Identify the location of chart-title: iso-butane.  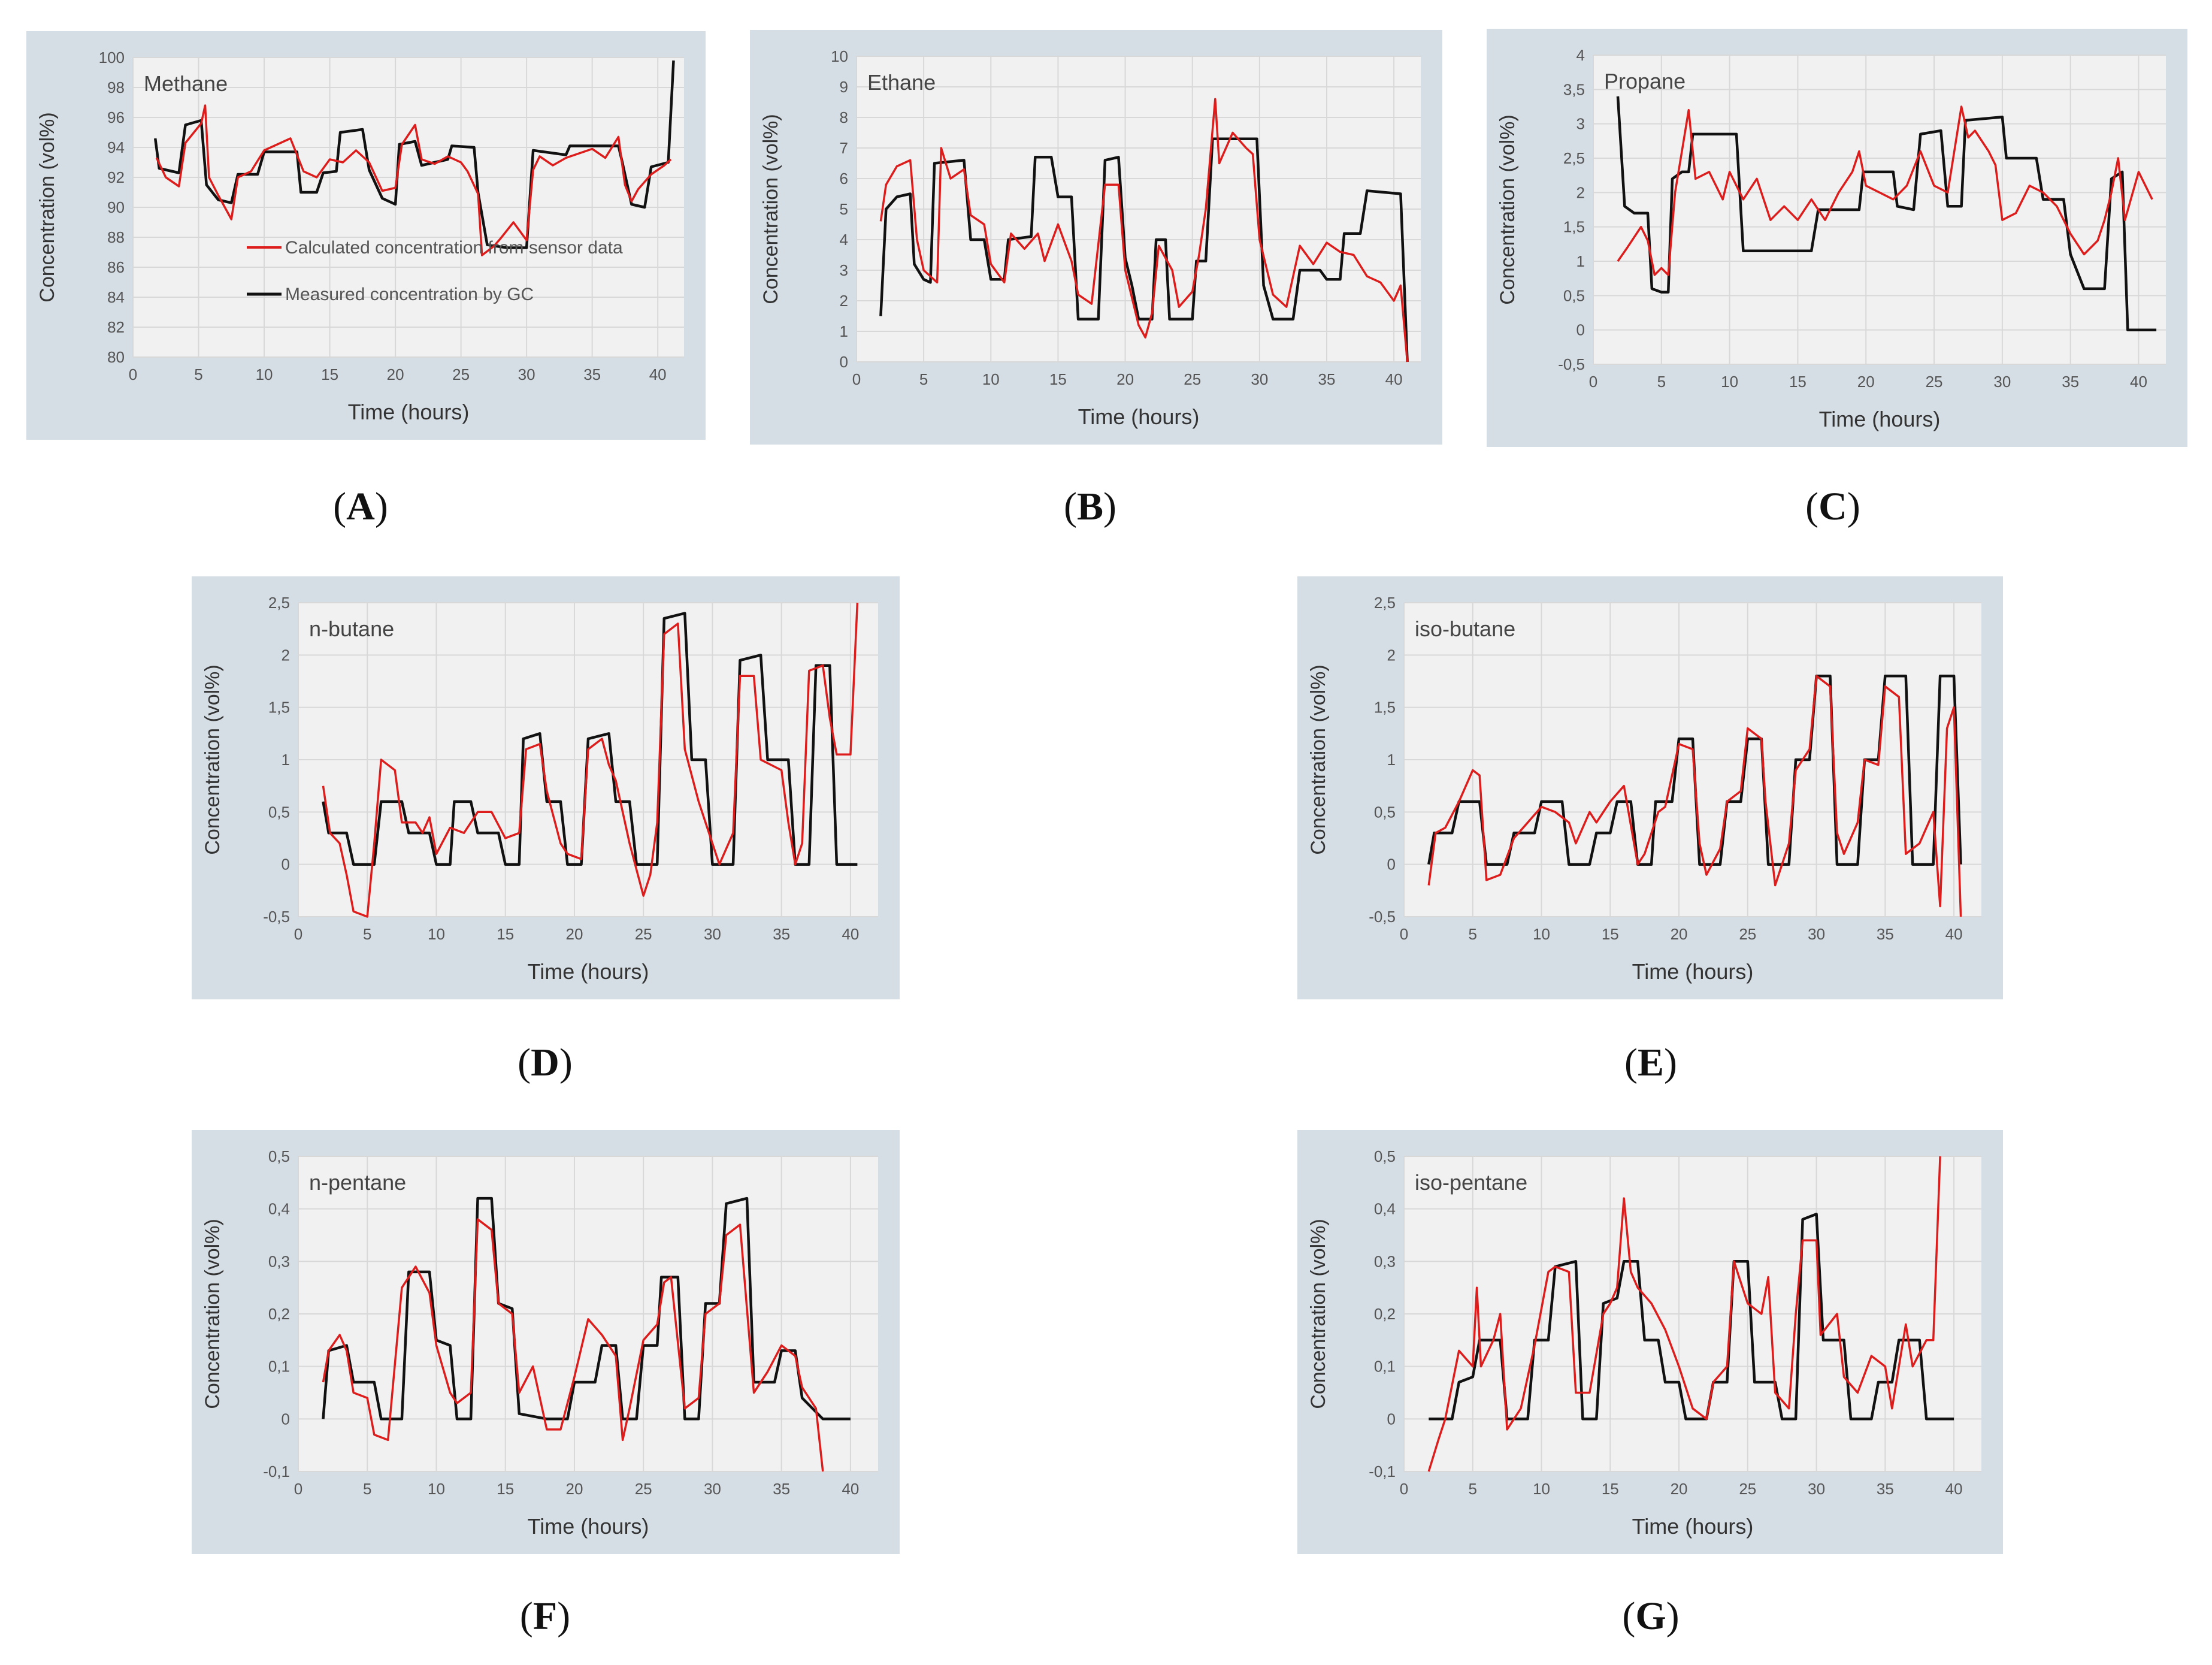
(1465, 629).